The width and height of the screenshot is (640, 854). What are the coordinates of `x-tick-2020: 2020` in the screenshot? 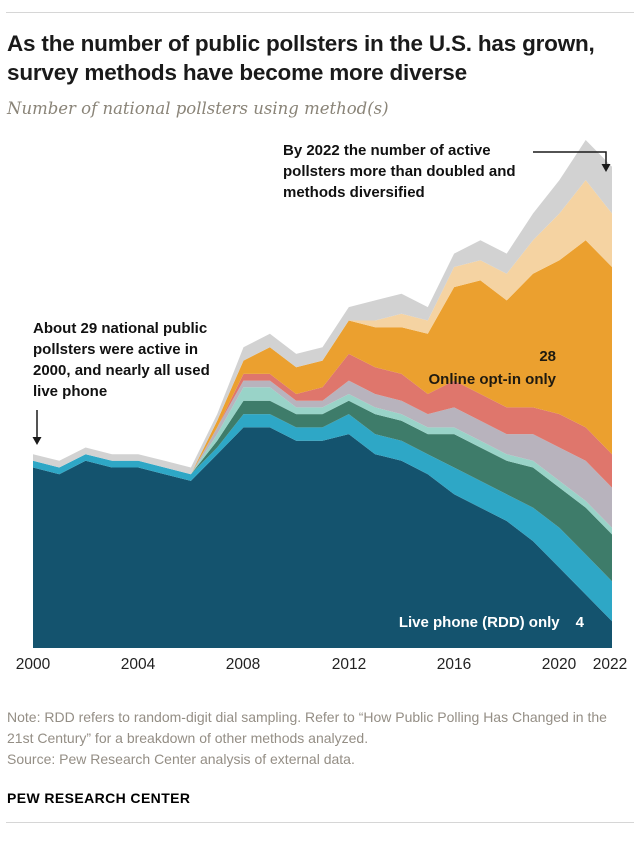 It's located at (559, 665).